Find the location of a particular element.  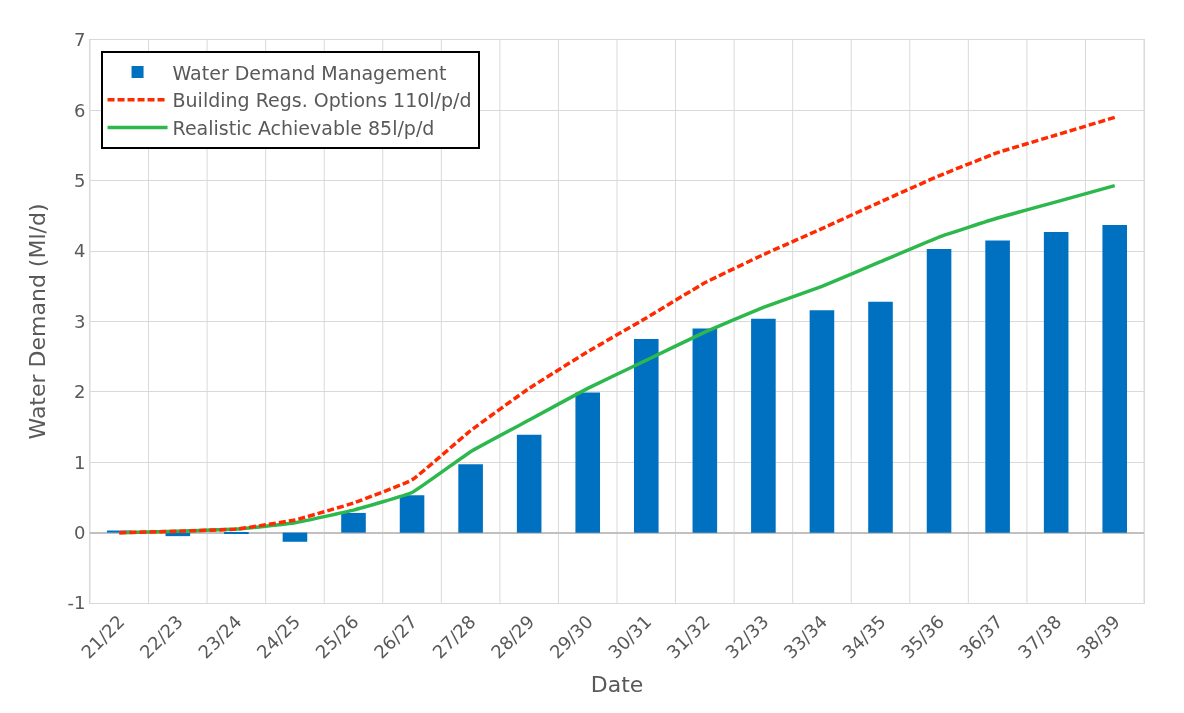

x-axis-title: Date is located at coordinates (617, 685).